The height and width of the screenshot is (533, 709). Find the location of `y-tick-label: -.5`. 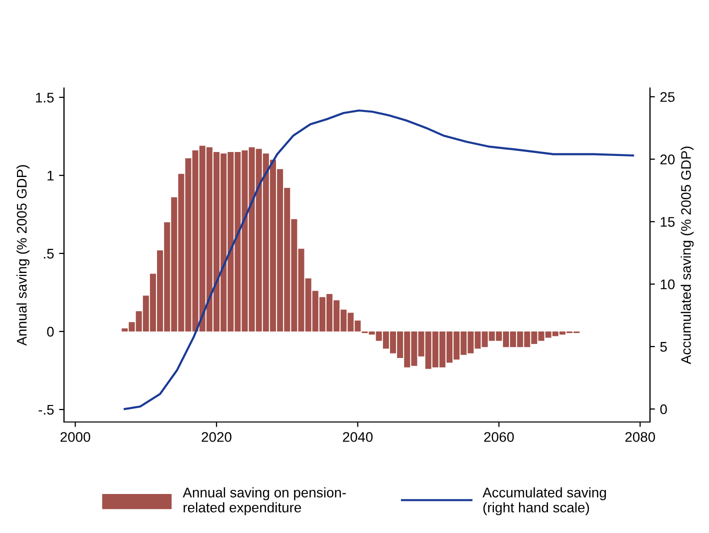

y-tick-label: -.5 is located at coordinates (46, 409).